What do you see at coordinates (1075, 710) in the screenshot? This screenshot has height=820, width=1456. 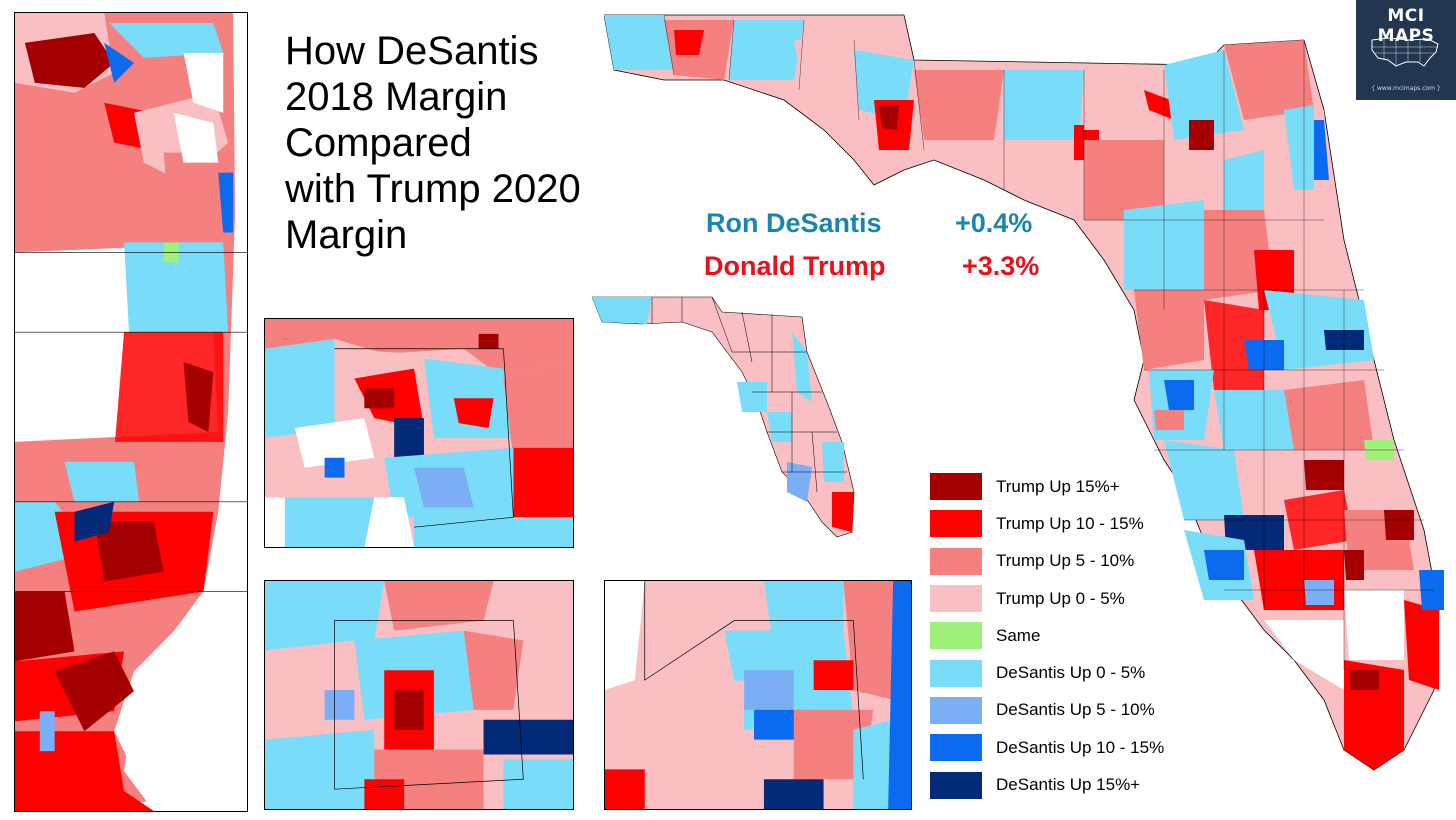 I see `legend-label: DeSantis Up 5 - 10%` at bounding box center [1075, 710].